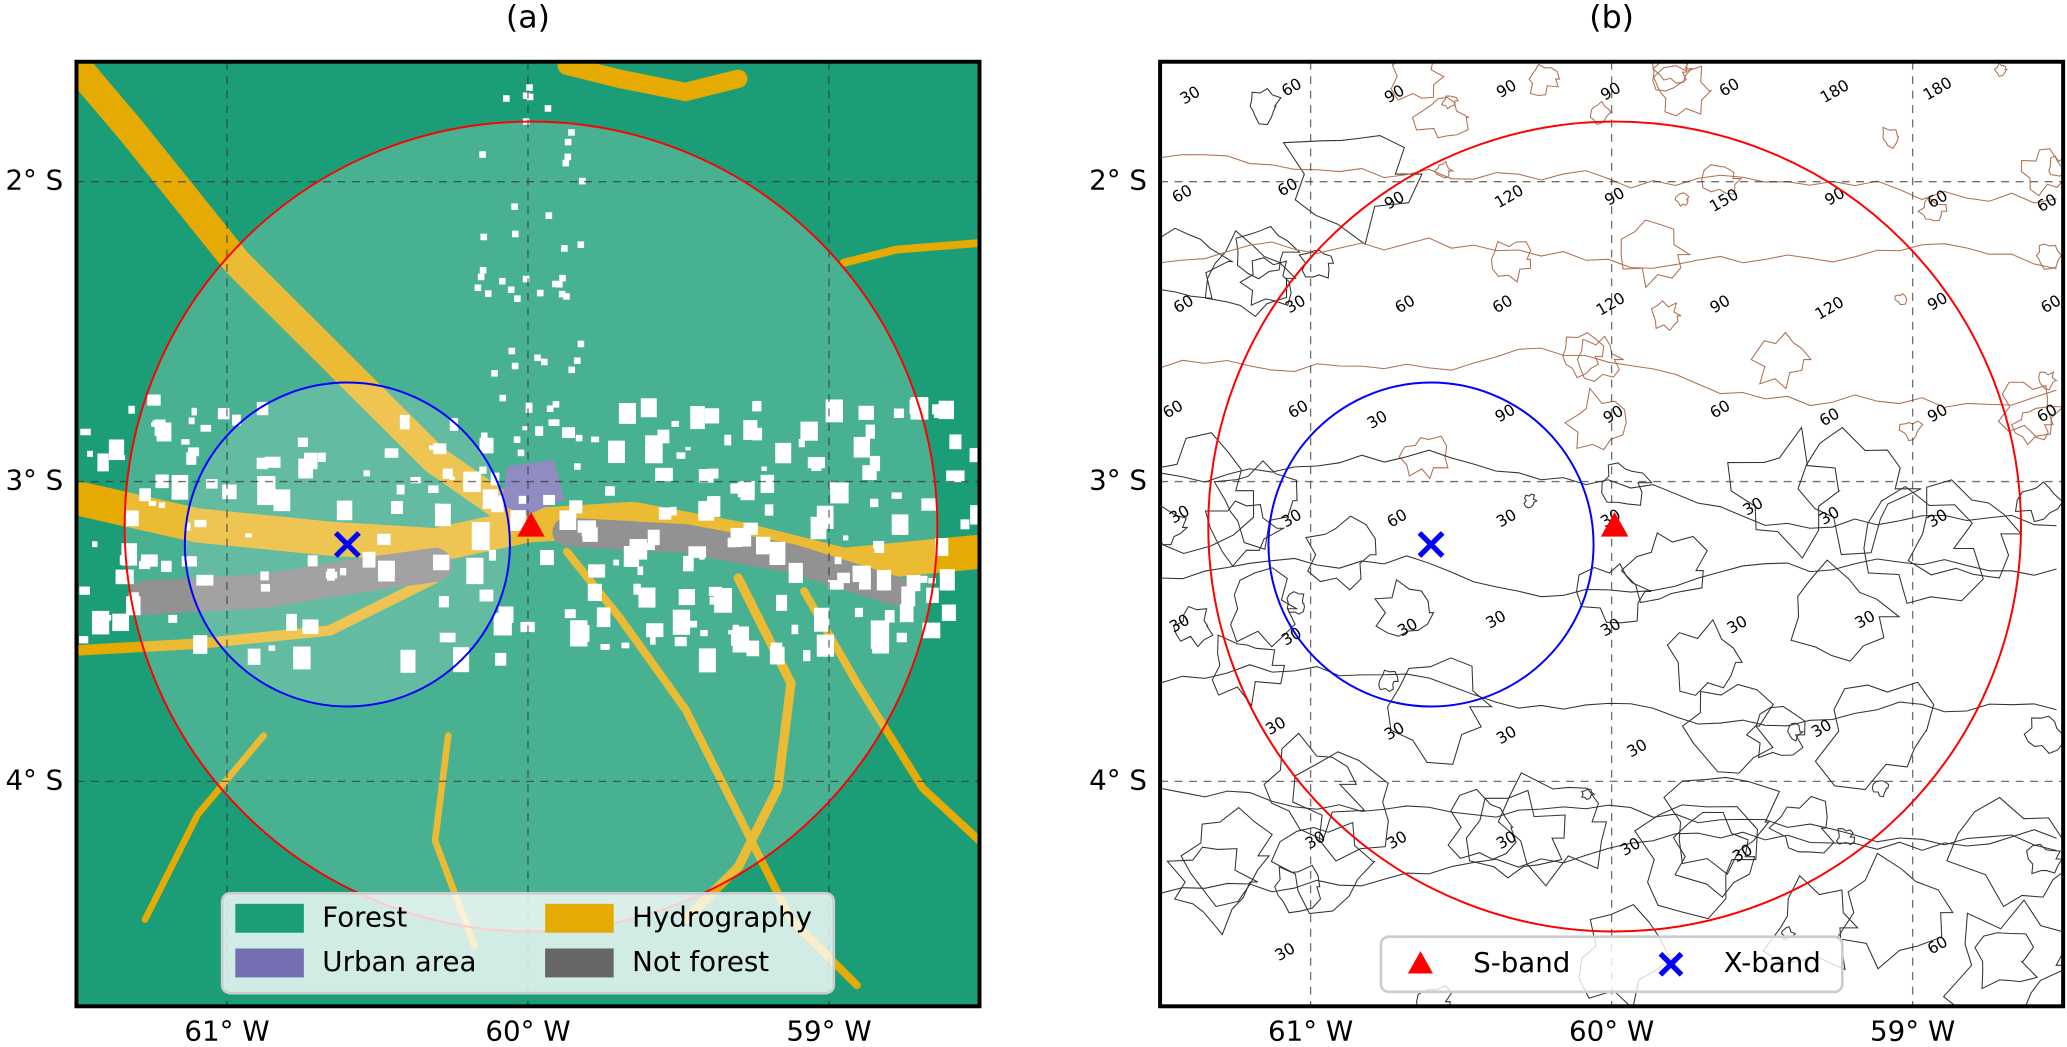 The width and height of the screenshot is (2067, 1047). Describe the element at coordinates (1118, 480) in the screenshot. I see `y-tick-label: 3° S` at that location.